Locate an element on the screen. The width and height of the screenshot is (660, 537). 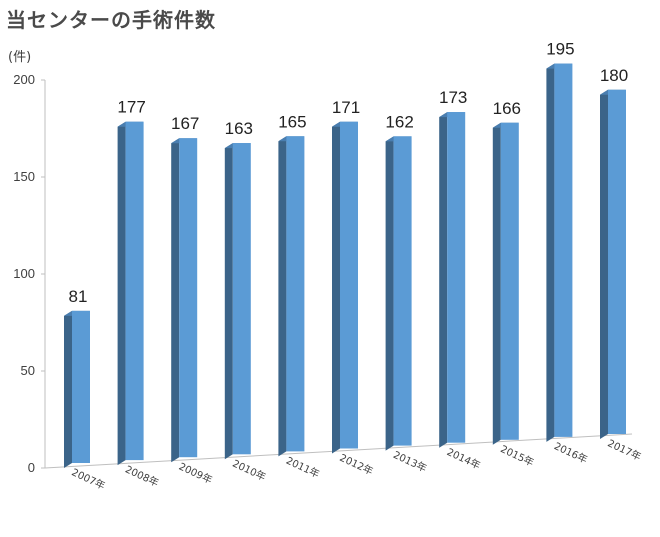
bar-2013年 is located at coordinates (398, 293).